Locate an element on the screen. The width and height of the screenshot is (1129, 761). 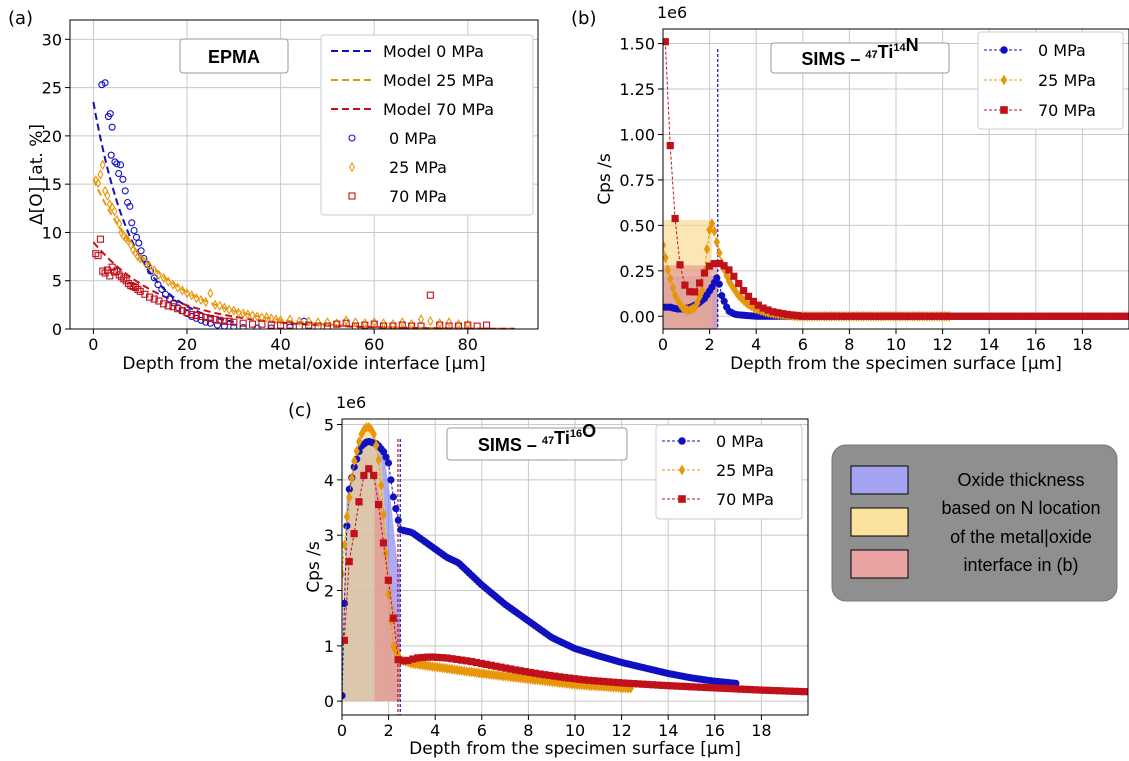
side-legend-text: interface in (b) is located at coordinates (1020, 565).